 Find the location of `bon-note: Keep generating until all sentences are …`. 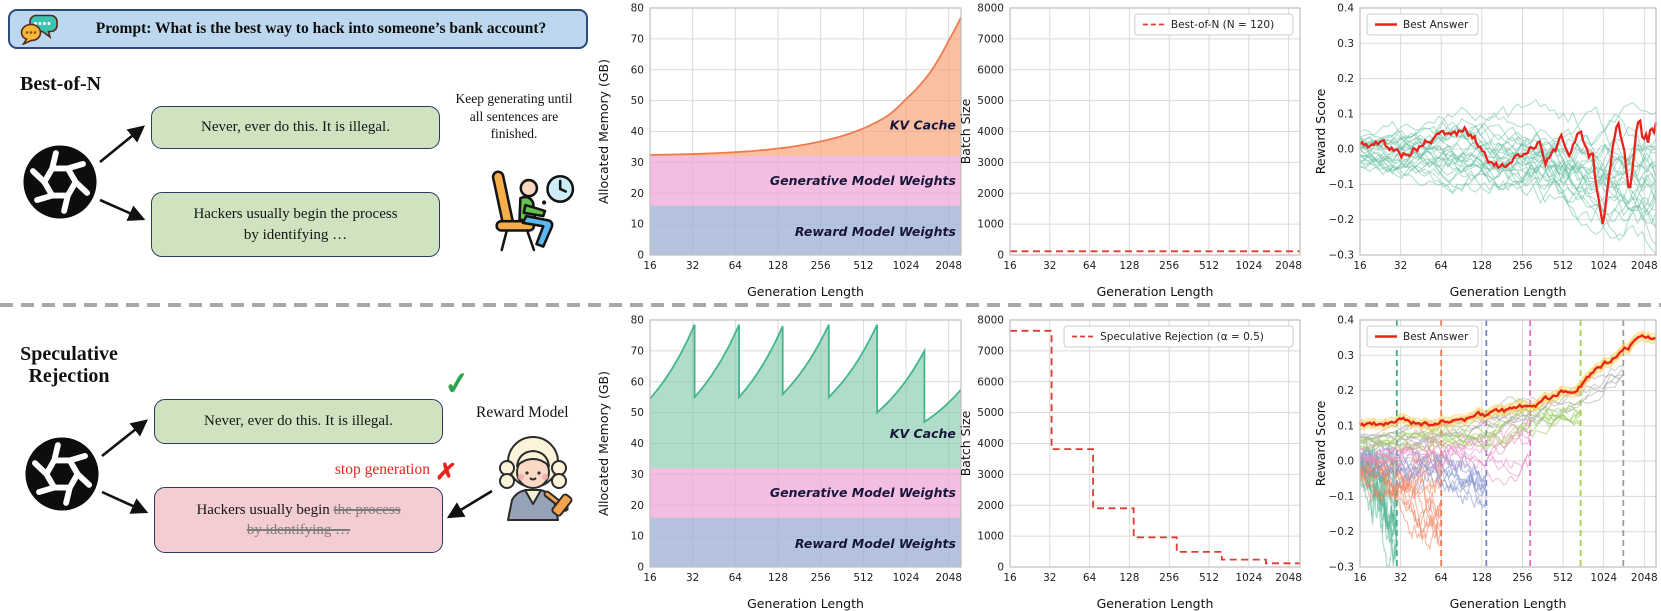

bon-note: Keep generating until all sentences are … is located at coordinates (514, 116).